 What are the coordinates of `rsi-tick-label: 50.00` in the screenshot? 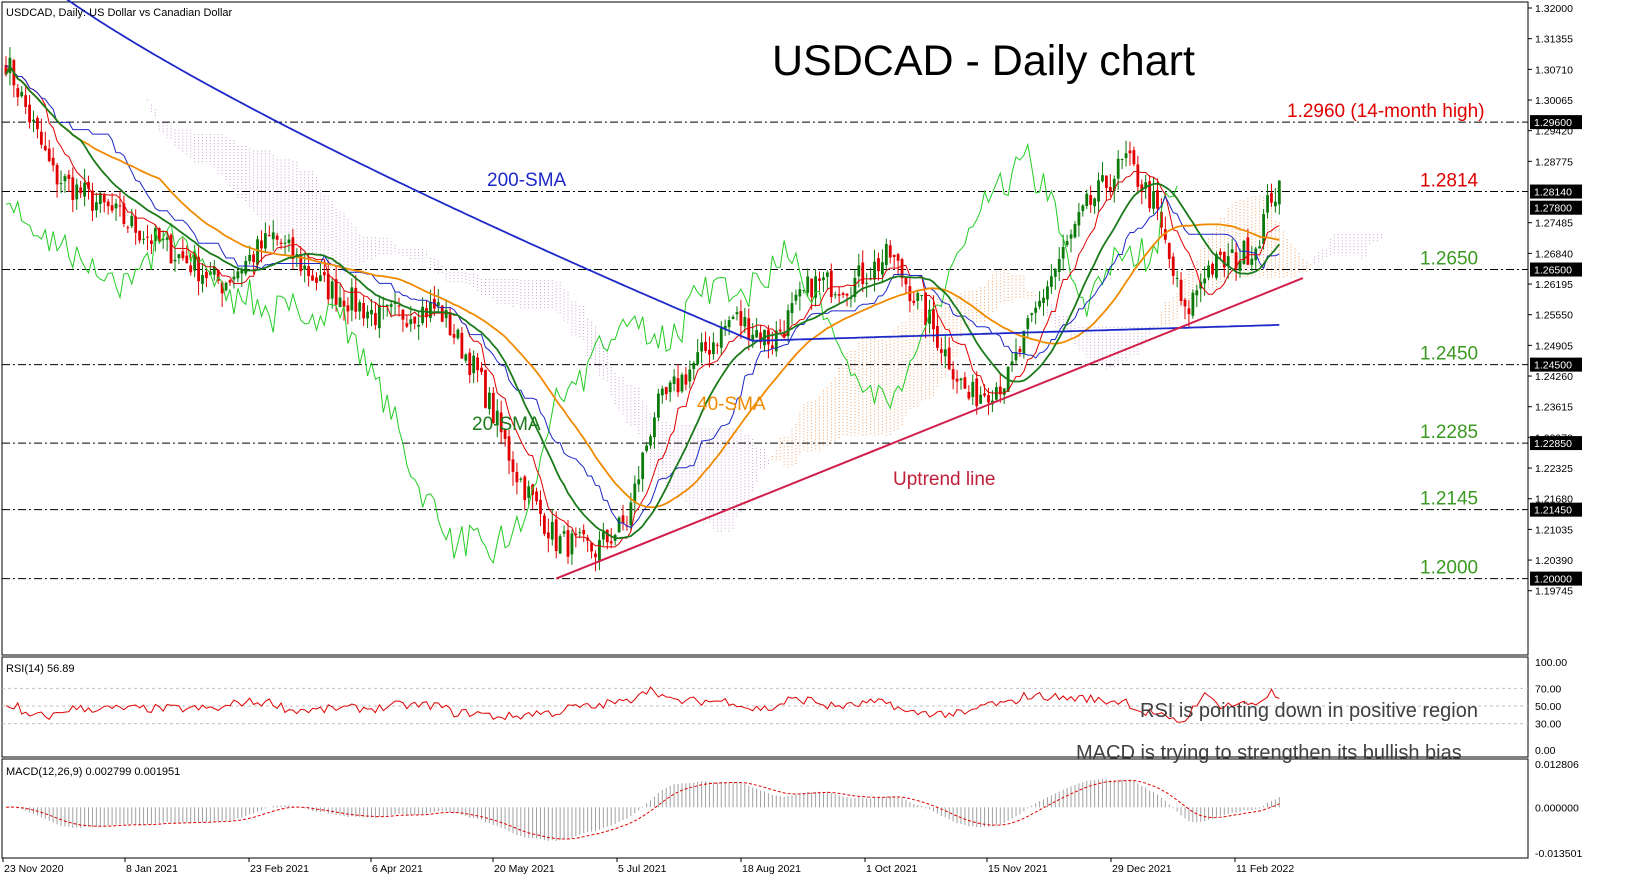 It's located at (1548, 707).